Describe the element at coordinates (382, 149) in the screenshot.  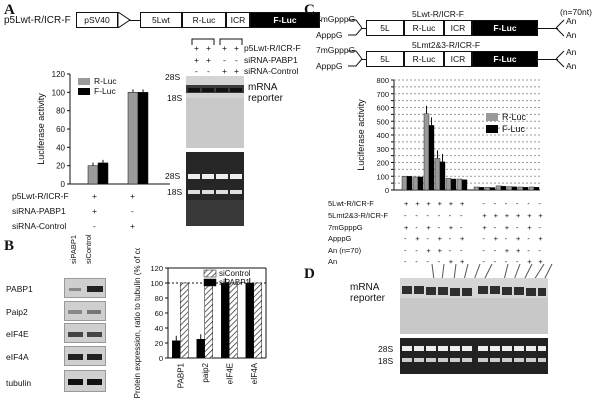
I see `y-tick-label: 300` at that location.